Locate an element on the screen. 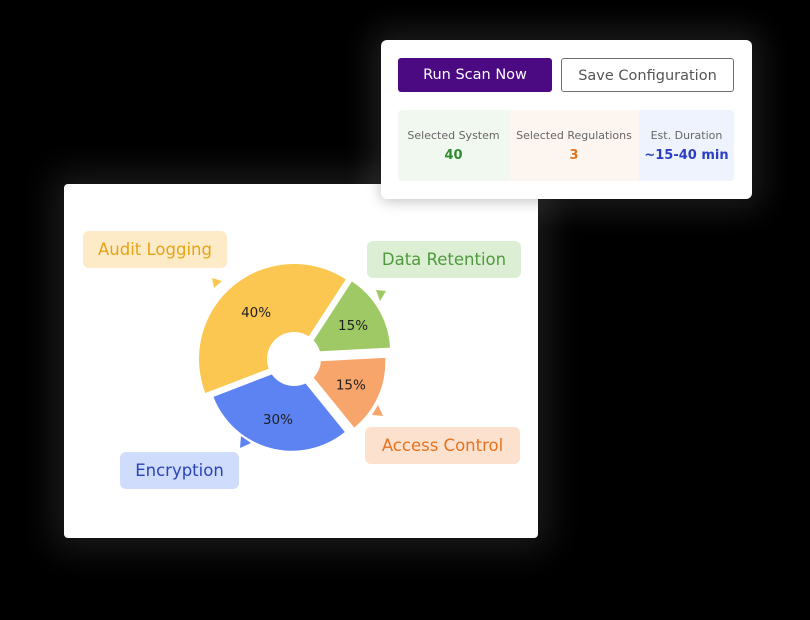 The image size is (810, 620). summary-value: 3 is located at coordinates (574, 155).